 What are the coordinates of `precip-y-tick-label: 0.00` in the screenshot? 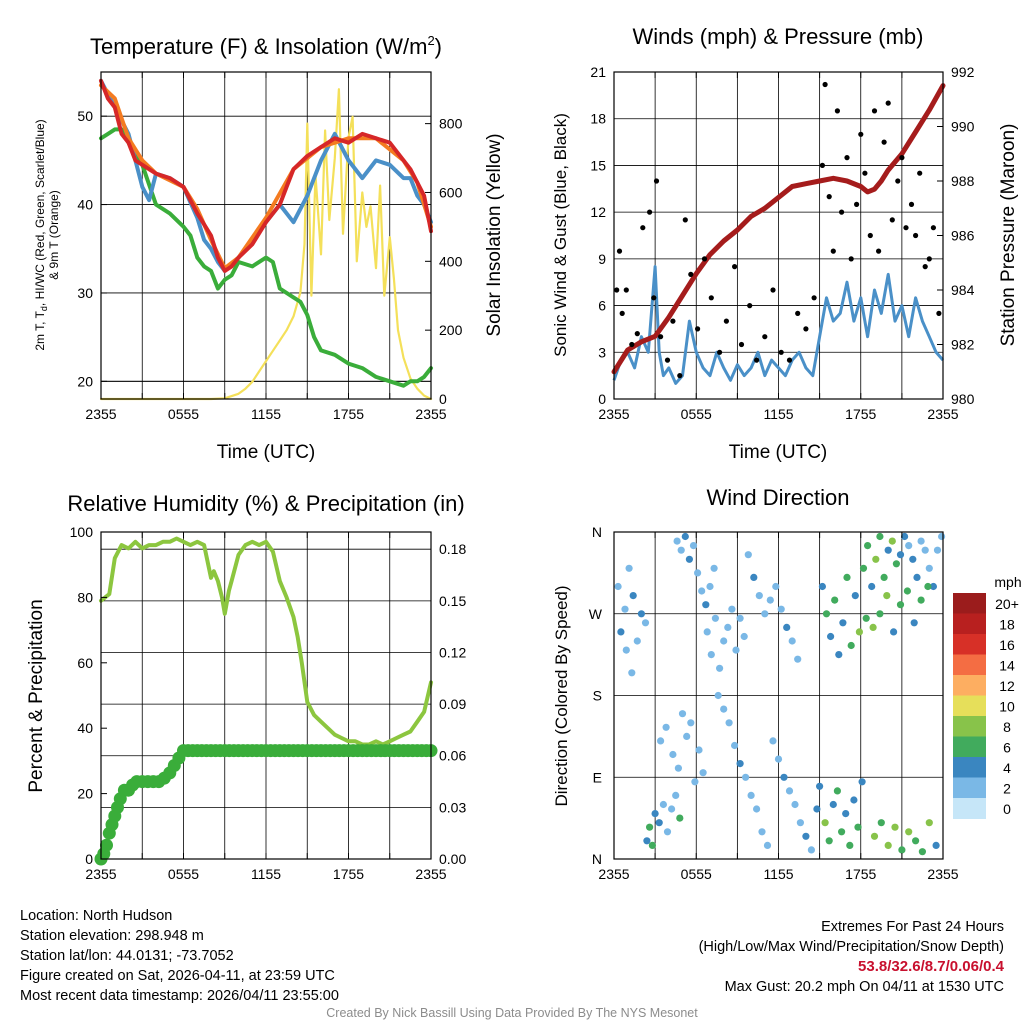 It's located at (452, 859).